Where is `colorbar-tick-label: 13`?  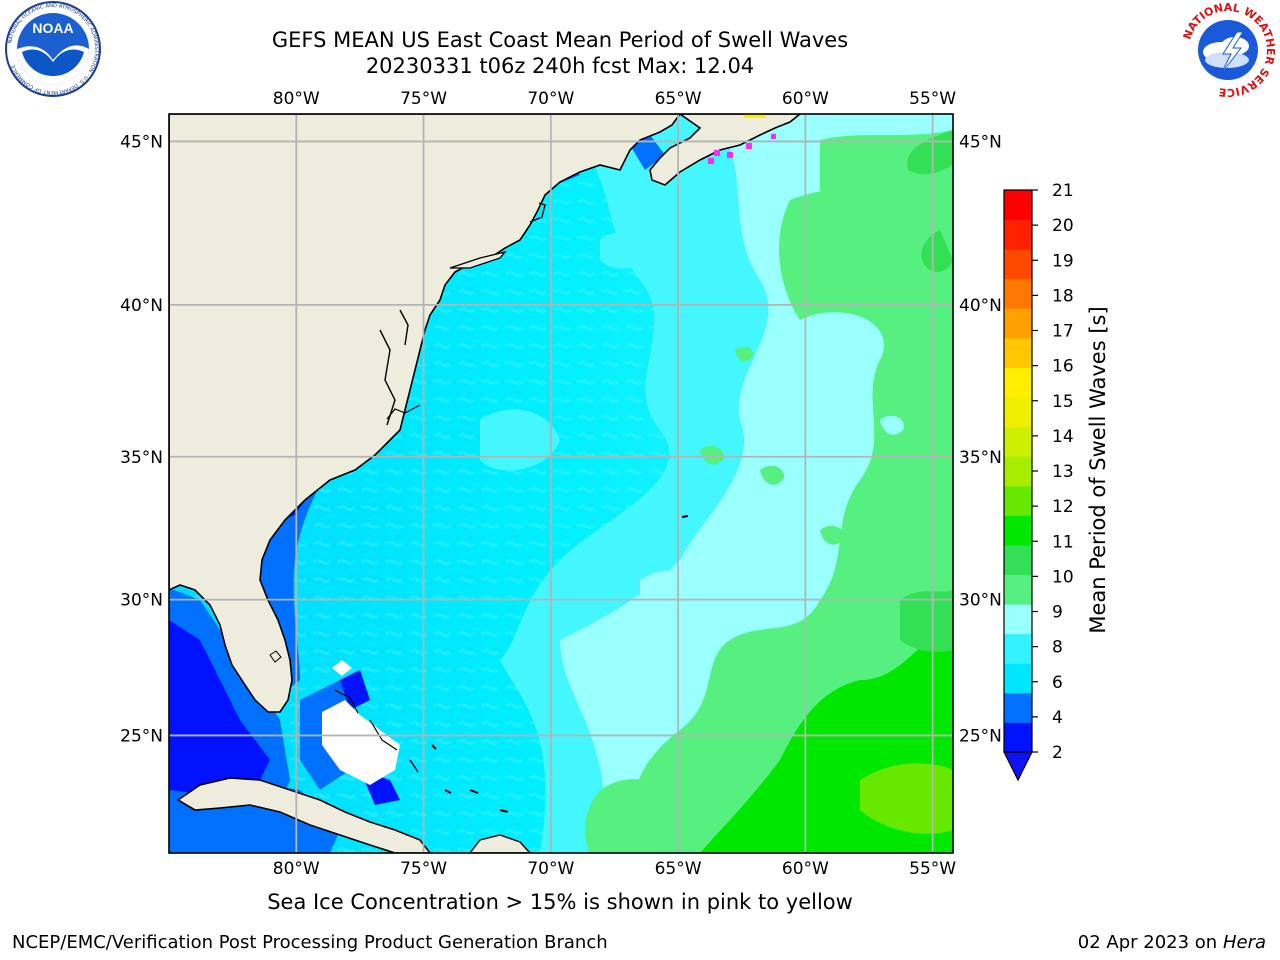
colorbar-tick-label: 13 is located at coordinates (1063, 472).